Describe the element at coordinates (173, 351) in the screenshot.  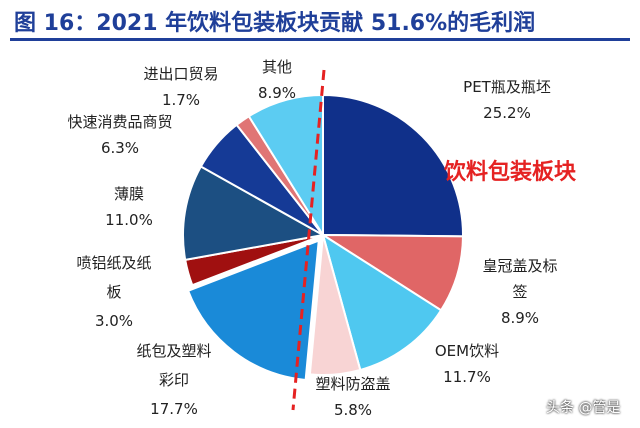
I see `slice-name-label: 纸包及塑料` at that location.